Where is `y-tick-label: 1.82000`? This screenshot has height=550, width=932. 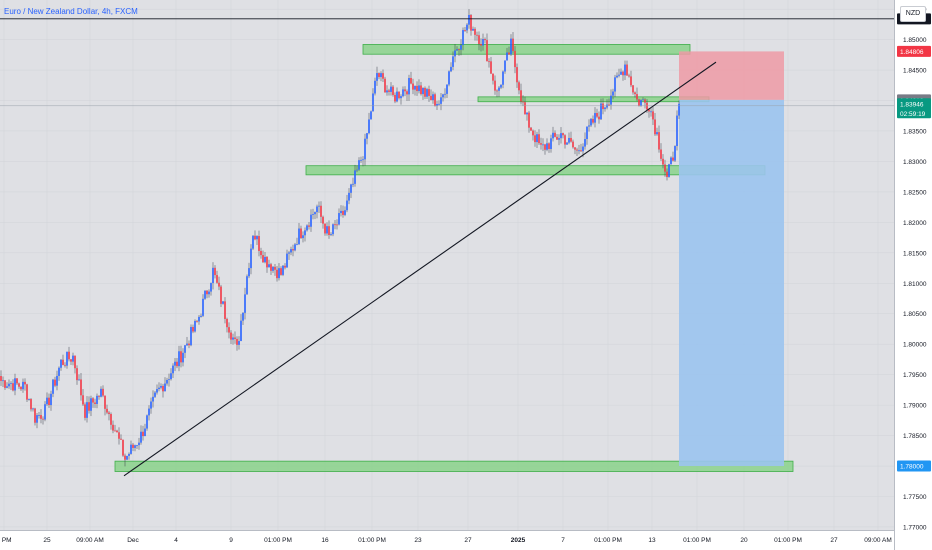 y-tick-label: 1.82000 is located at coordinates (915, 223).